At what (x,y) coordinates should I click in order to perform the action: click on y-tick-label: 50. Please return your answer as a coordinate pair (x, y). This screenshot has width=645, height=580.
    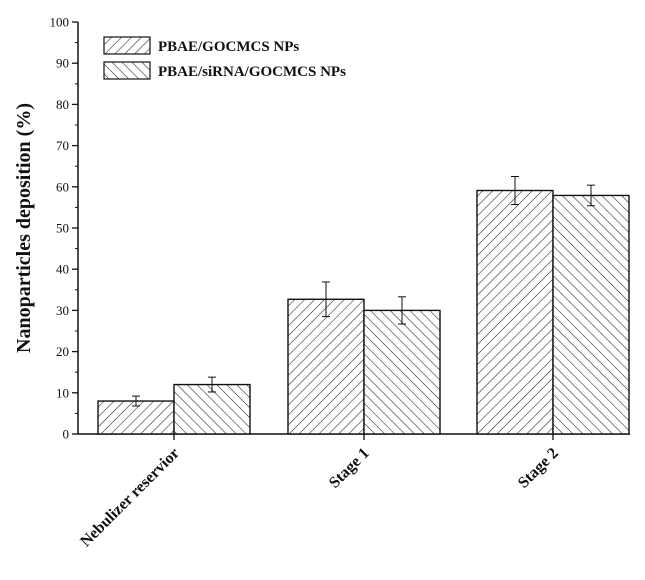
    Looking at the image, I should click on (62, 228).